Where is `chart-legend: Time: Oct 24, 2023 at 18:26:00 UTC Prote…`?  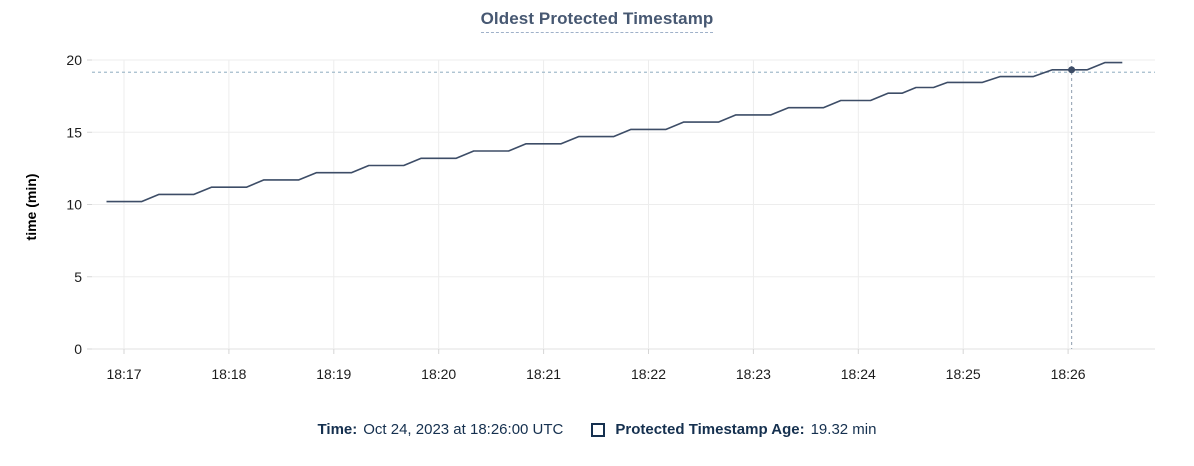 chart-legend: Time: Oct 24, 2023 at 18:26:00 UTC Prote… is located at coordinates (597, 430).